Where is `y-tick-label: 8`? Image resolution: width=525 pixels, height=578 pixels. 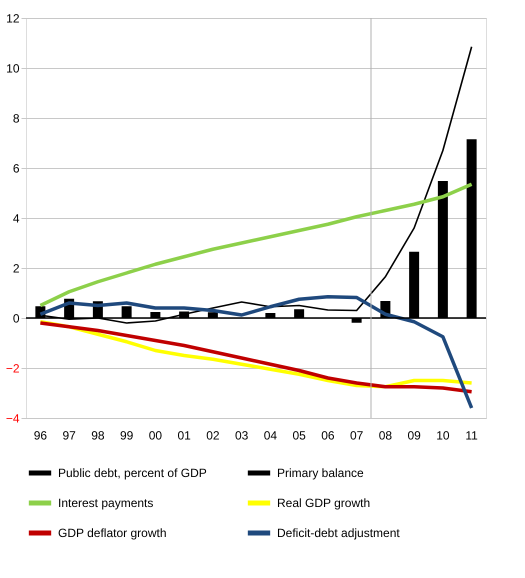 y-tick-label: 8 is located at coordinates (16, 119).